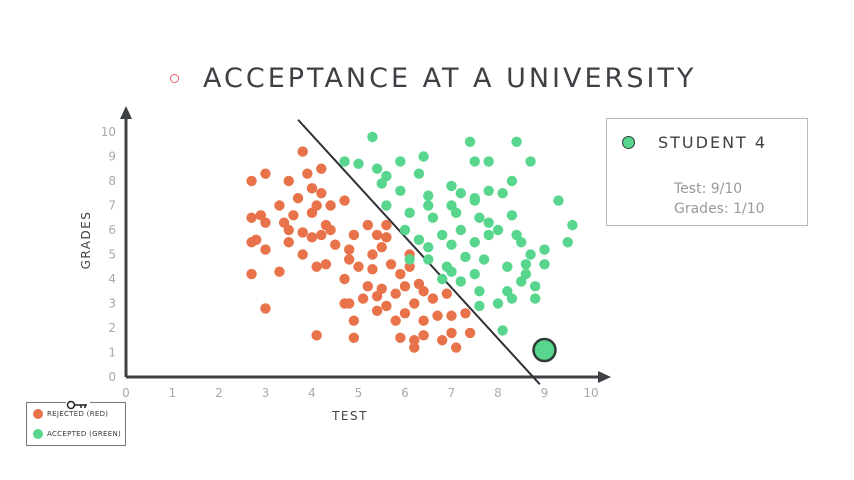 Image resolution: width=854 pixels, height=480 pixels. I want to click on title-bullet-icon, so click(174, 78).